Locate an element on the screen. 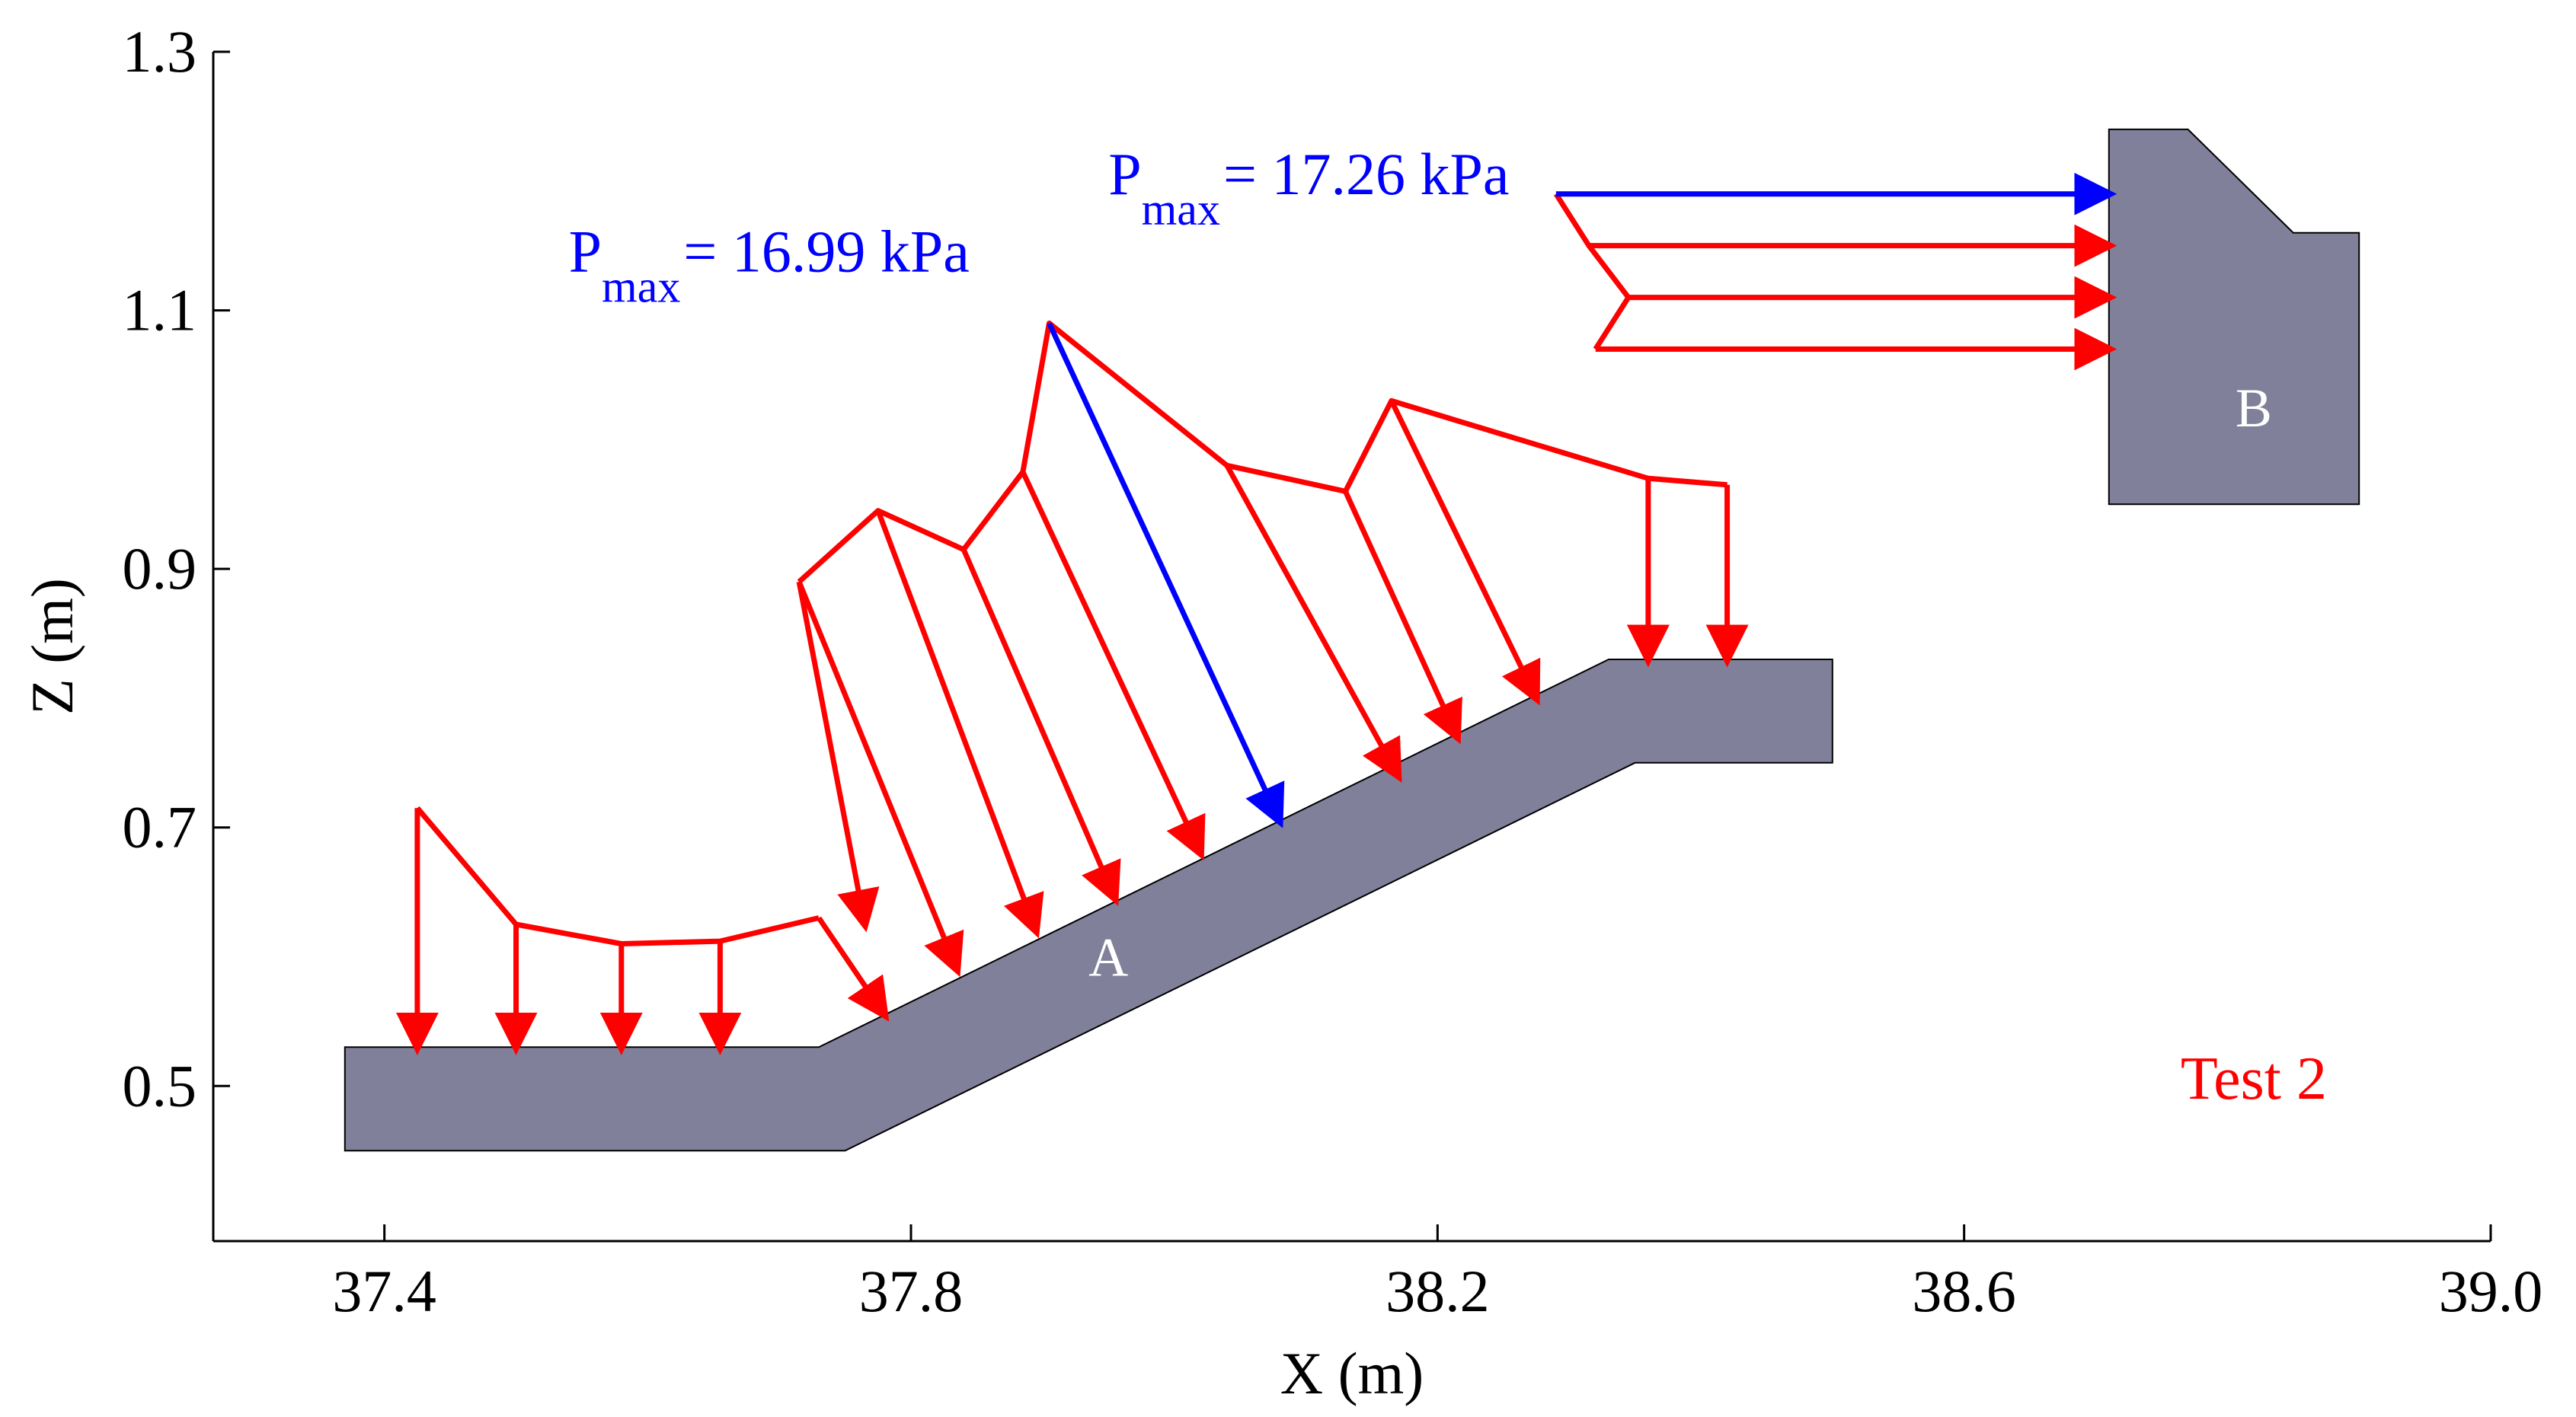 This screenshot has height=1417, width=2576. x-tick-label: 38.2 is located at coordinates (1437, 1291).